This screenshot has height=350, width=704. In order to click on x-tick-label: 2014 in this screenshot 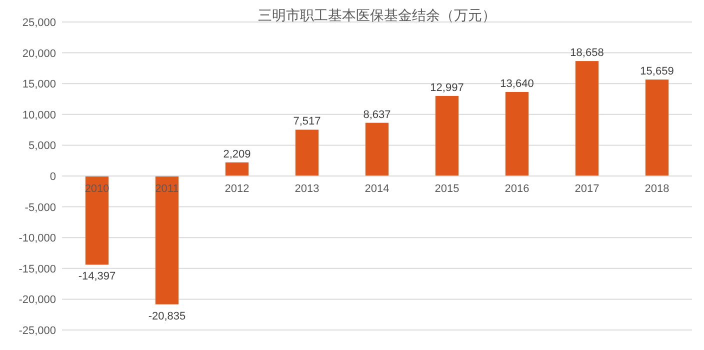, I will do `click(377, 189)`.